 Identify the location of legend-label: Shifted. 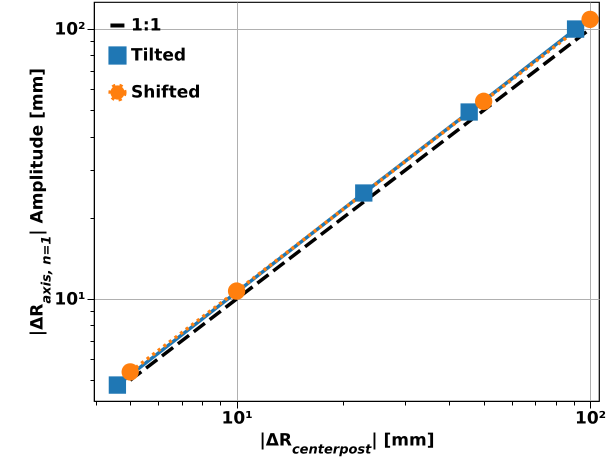
(165, 92).